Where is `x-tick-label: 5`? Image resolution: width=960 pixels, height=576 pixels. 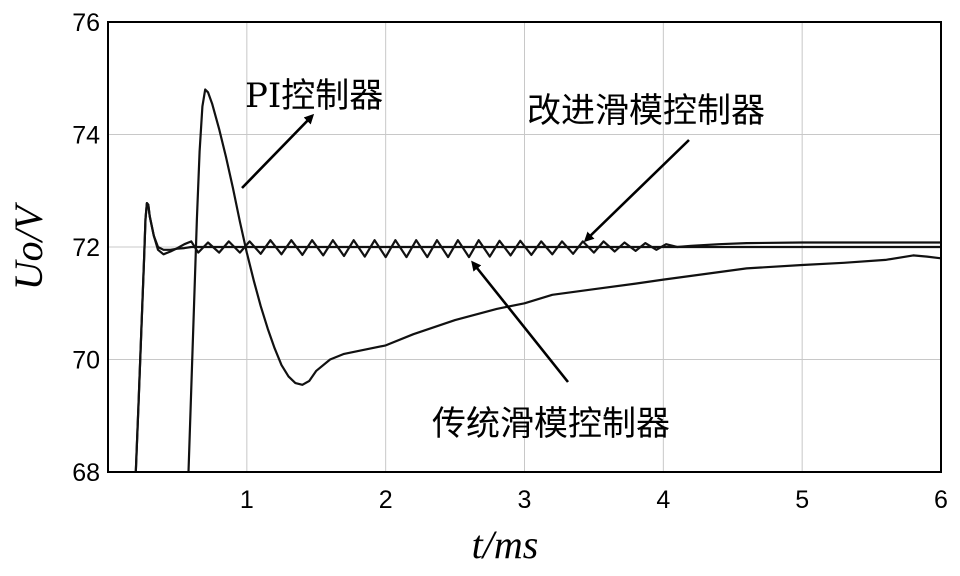
x-tick-label: 5 is located at coordinates (802, 500).